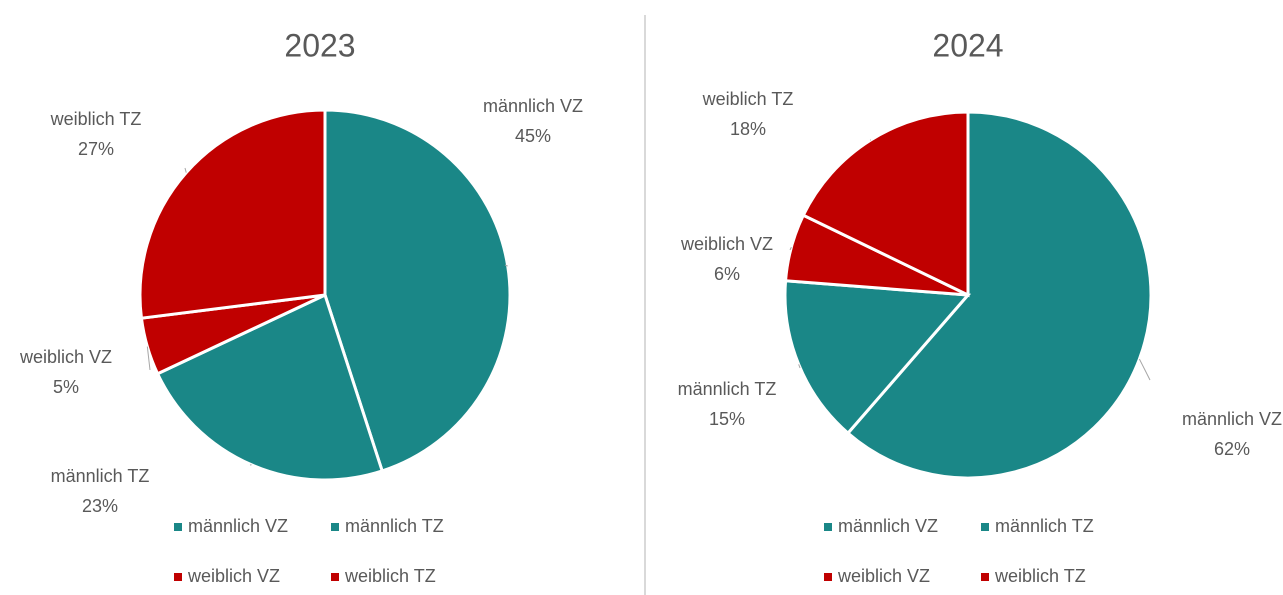 This screenshot has width=1283, height=595. What do you see at coordinates (96, 149) in the screenshot?
I see `slice-value: 27%` at bounding box center [96, 149].